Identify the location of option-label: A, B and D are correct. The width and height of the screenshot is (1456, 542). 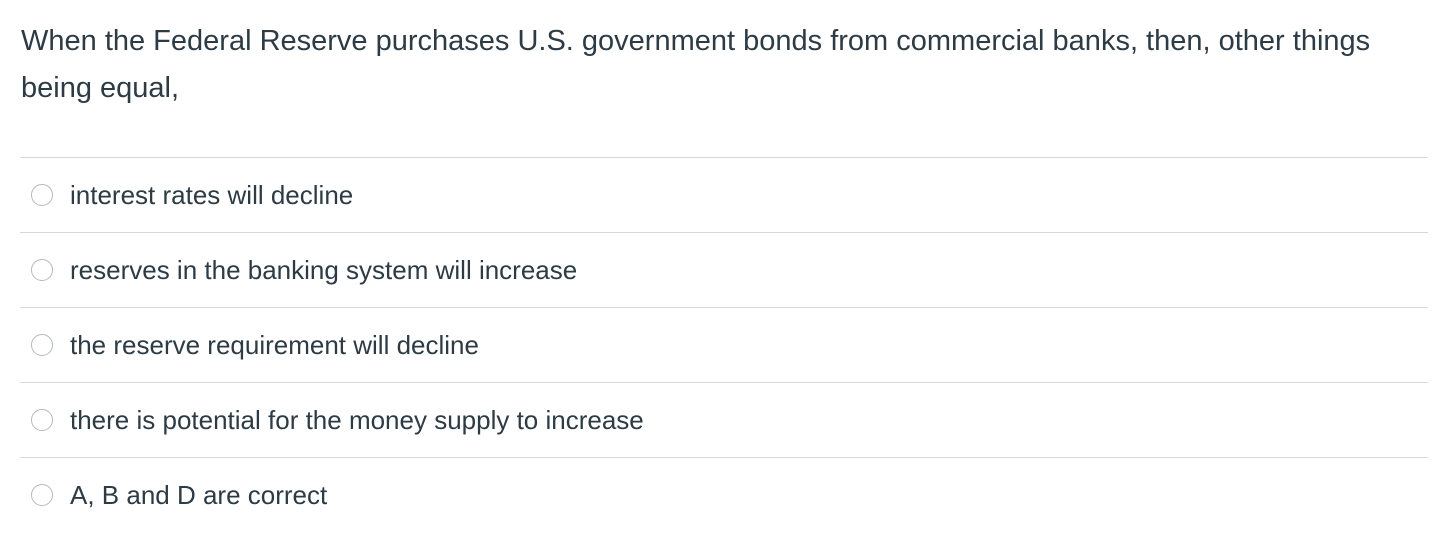
(199, 494).